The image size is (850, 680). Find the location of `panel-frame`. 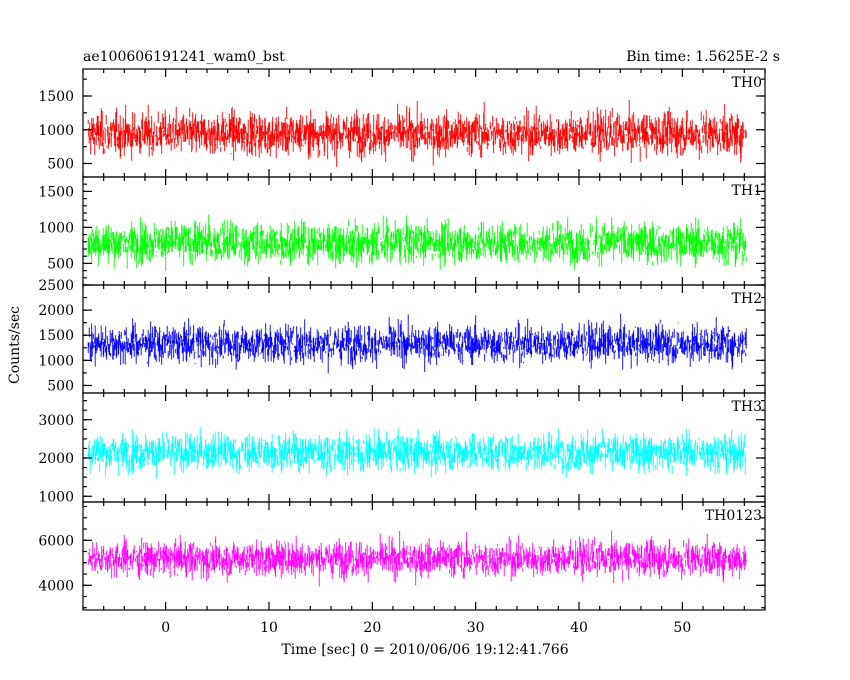

panel-frame is located at coordinates (424, 556).